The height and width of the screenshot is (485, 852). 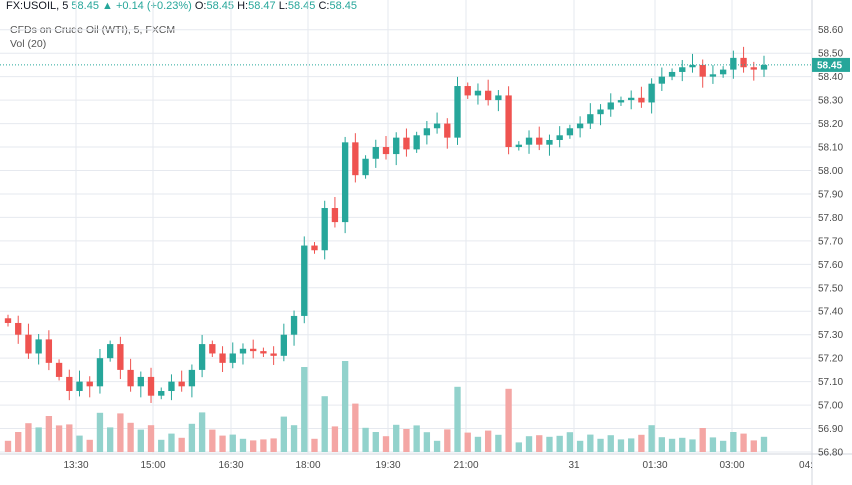 I want to click on last-price: 58.45, so click(x=85, y=6).